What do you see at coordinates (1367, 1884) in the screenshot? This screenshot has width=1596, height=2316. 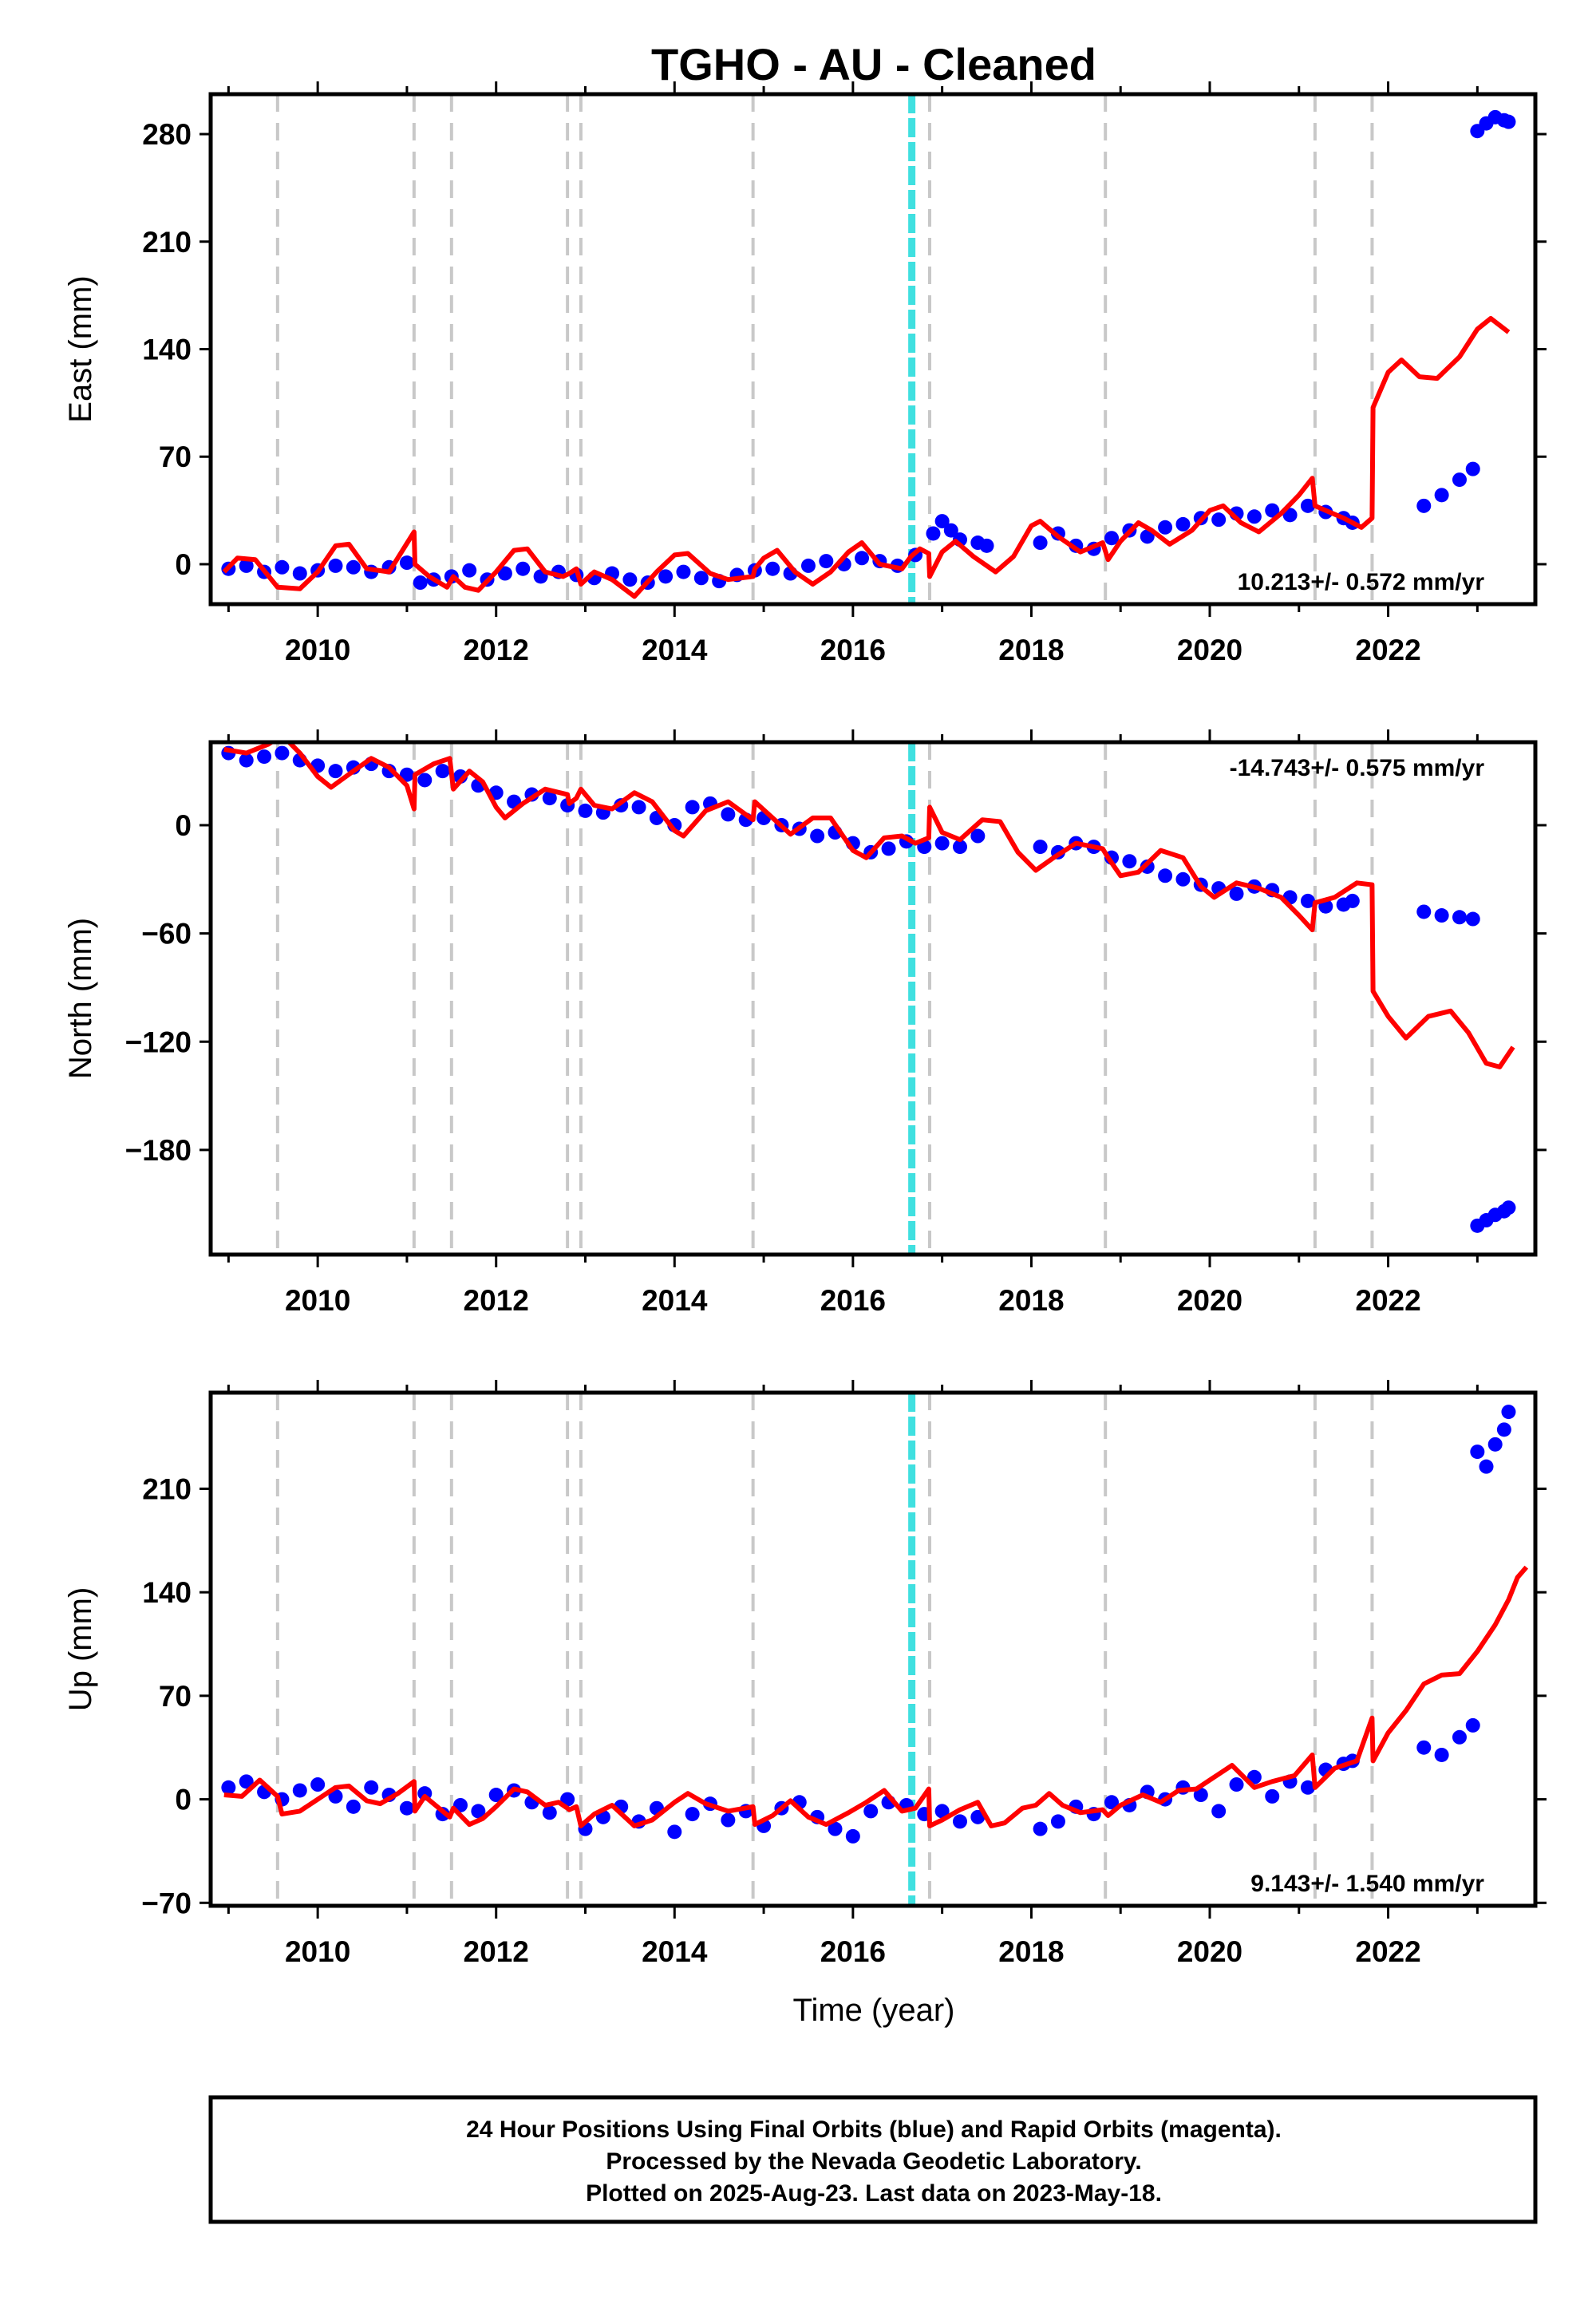 I see `velocity-rate-label: 9.143+/- 1.540 mm/yr` at bounding box center [1367, 1884].